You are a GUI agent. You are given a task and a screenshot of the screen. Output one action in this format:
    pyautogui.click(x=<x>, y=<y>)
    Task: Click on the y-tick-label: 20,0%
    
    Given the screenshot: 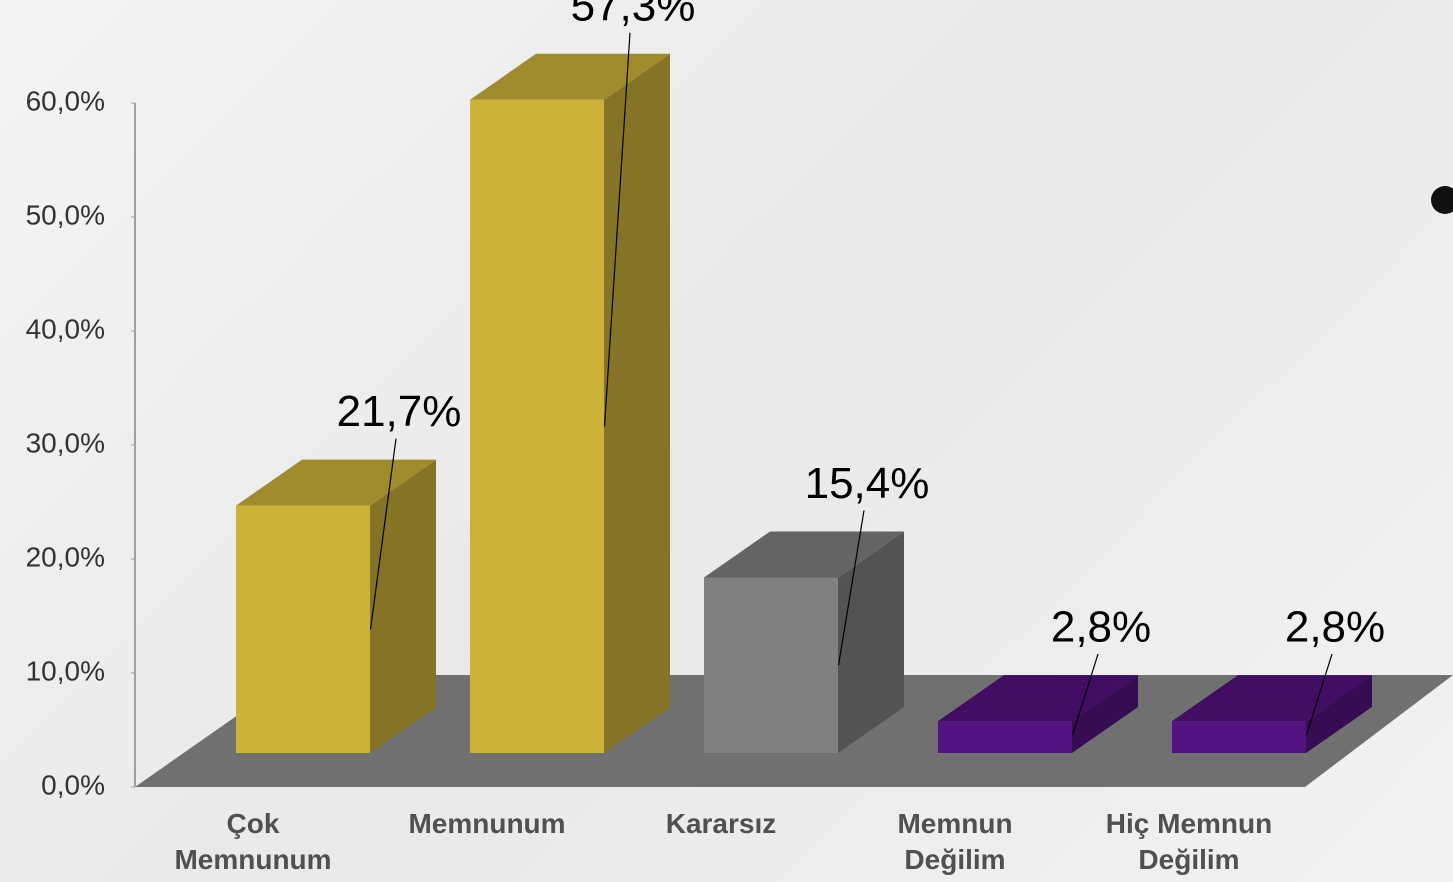 What is the action you would take?
    pyautogui.click(x=65, y=556)
    